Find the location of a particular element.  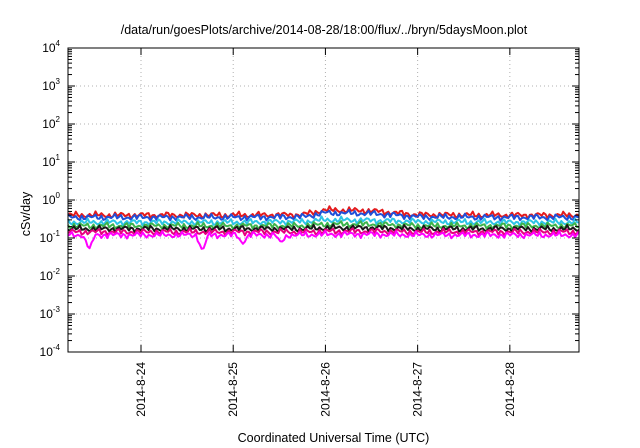

x-tick-label: 2014-8-28 is located at coordinates (510, 389).